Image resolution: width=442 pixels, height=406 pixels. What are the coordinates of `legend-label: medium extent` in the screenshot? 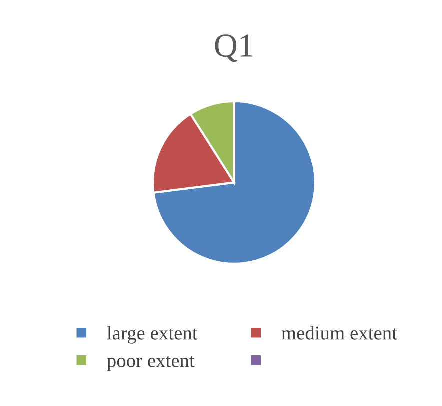 It's located at (340, 333).